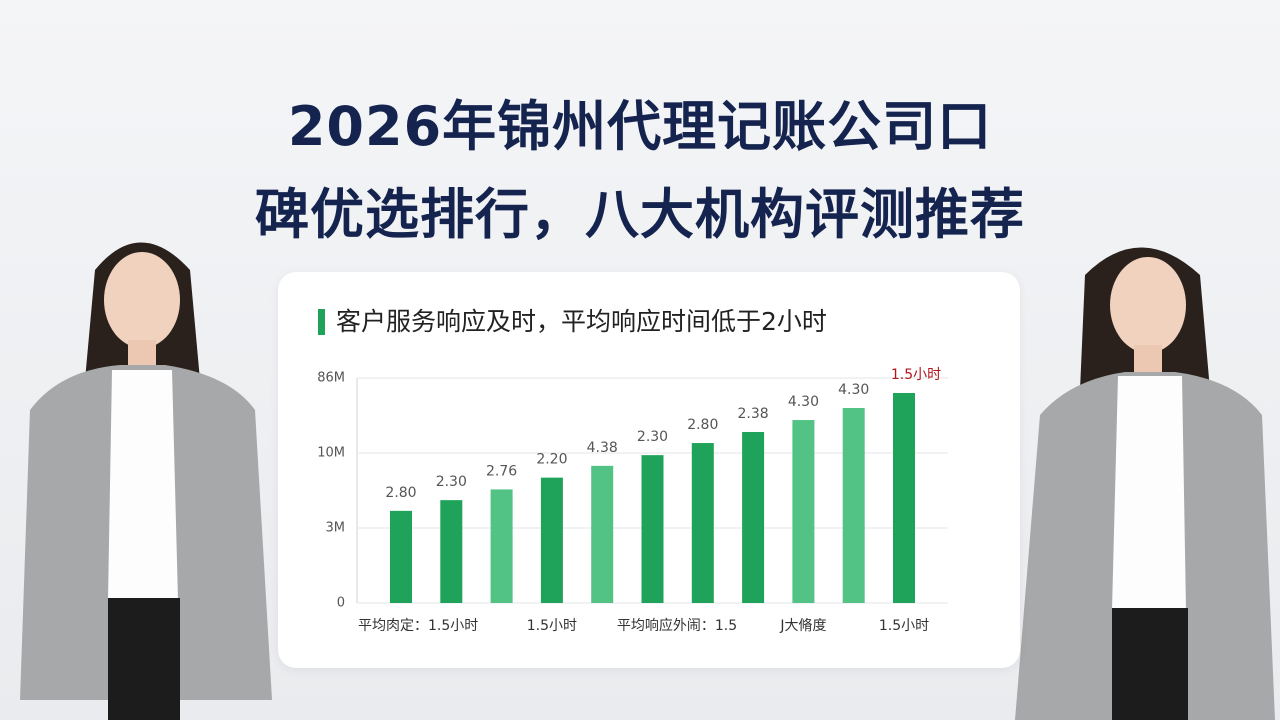  Describe the element at coordinates (501, 471) in the screenshot. I see `bar-label: 2.76` at that location.